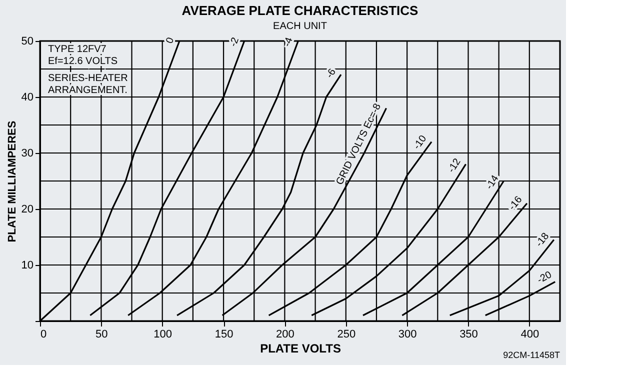 Image resolution: width=640 pixels, height=373 pixels. What do you see at coordinates (531, 355) in the screenshot?
I see `text: 92CM-11458T` at bounding box center [531, 355].